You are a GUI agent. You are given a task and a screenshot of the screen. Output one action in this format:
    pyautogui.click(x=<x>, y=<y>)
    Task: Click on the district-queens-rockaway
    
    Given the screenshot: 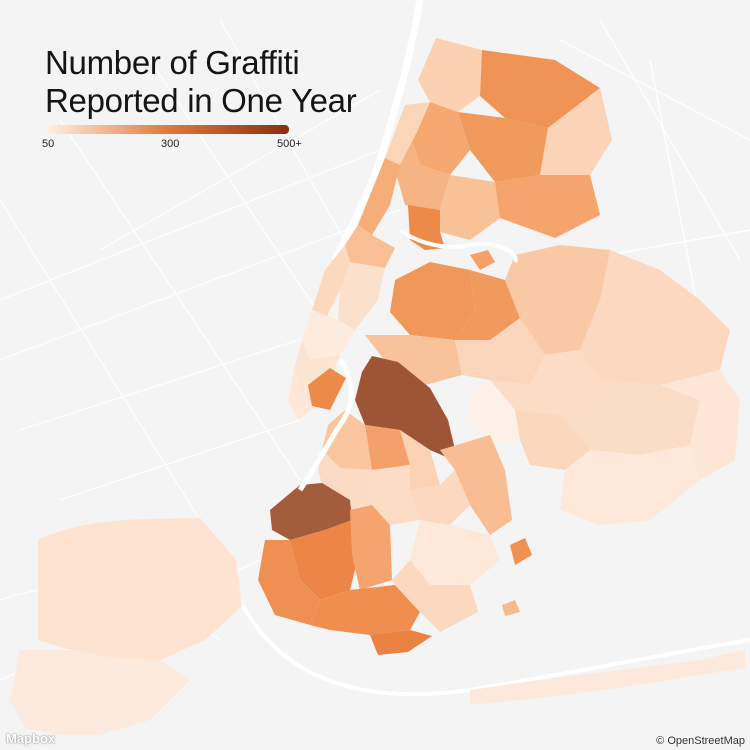 What is the action you would take?
    pyautogui.click(x=607, y=677)
    